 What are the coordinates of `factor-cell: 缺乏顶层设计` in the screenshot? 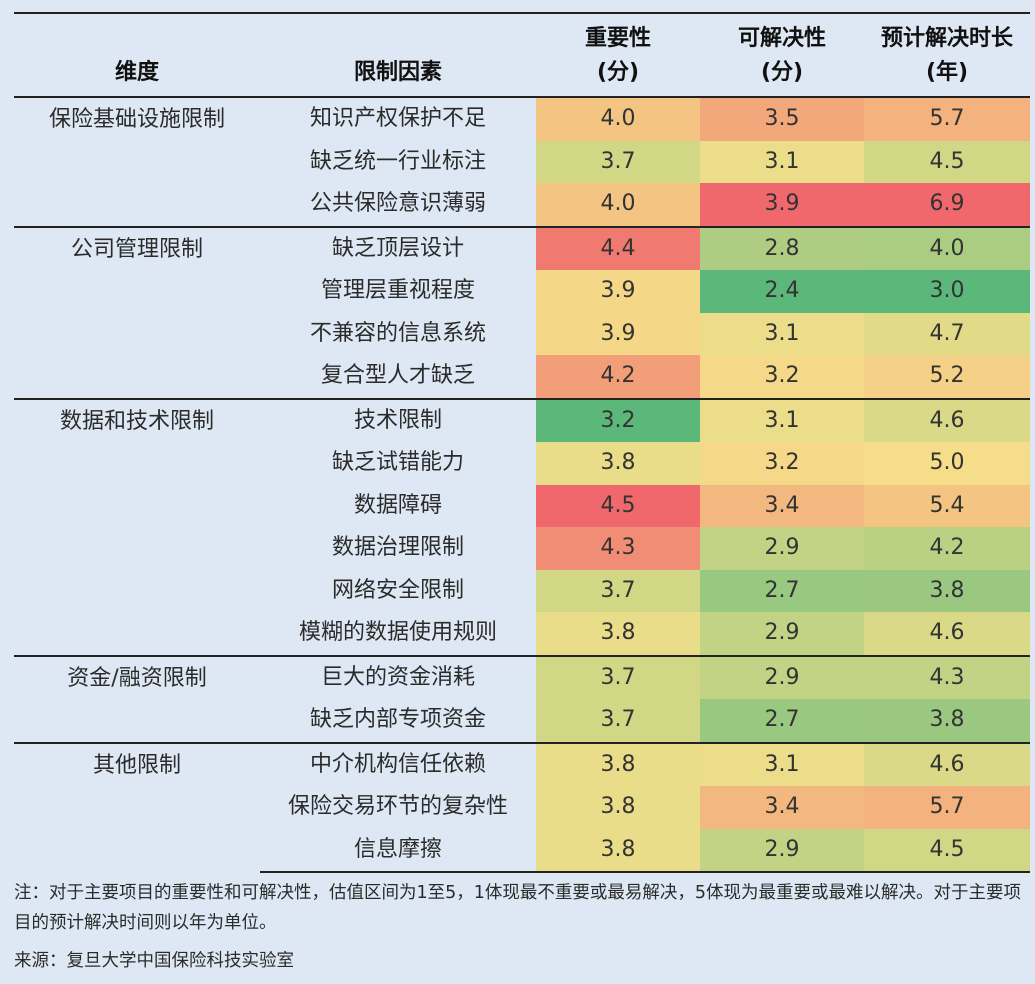 It's located at (398, 247).